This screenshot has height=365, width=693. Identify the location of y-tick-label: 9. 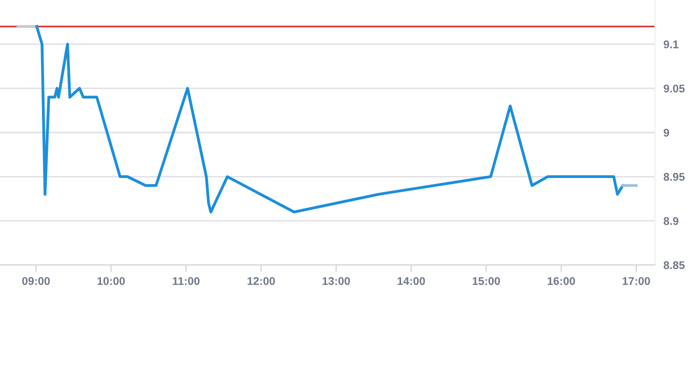
(667, 132).